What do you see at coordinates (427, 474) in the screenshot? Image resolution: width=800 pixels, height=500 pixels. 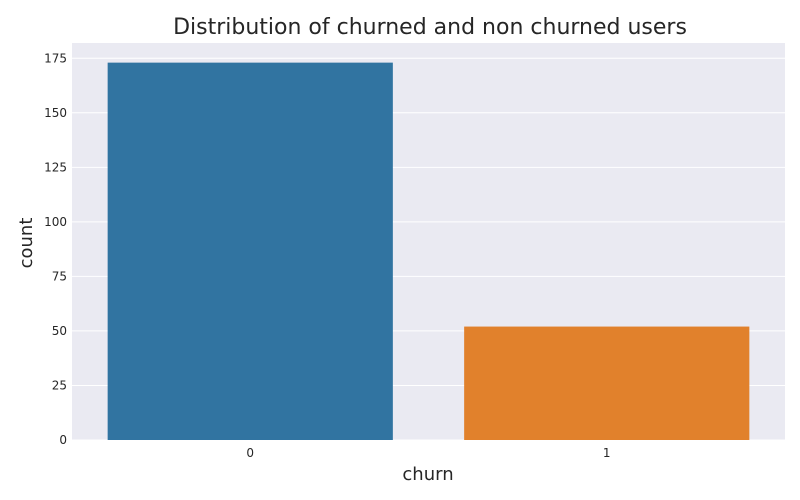 I see `x-axis-label: churn` at bounding box center [427, 474].